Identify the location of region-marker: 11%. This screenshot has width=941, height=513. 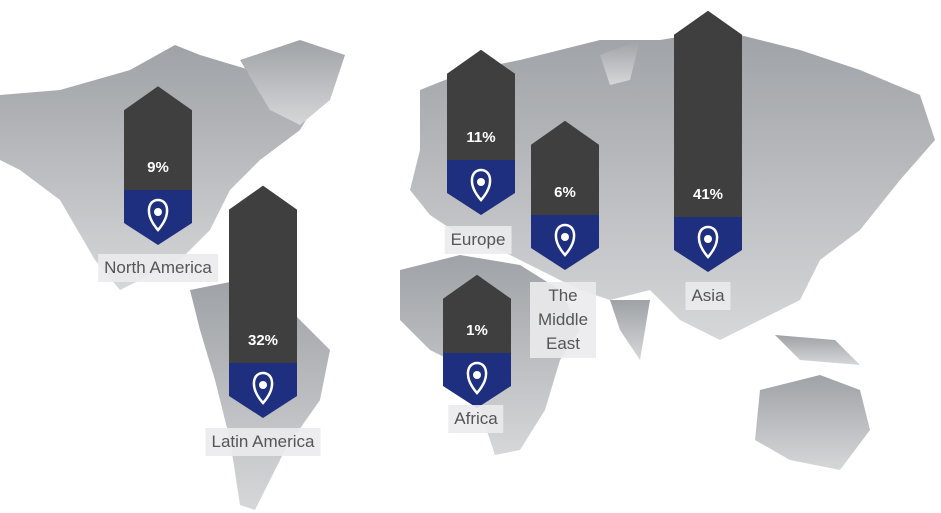
(481, 132).